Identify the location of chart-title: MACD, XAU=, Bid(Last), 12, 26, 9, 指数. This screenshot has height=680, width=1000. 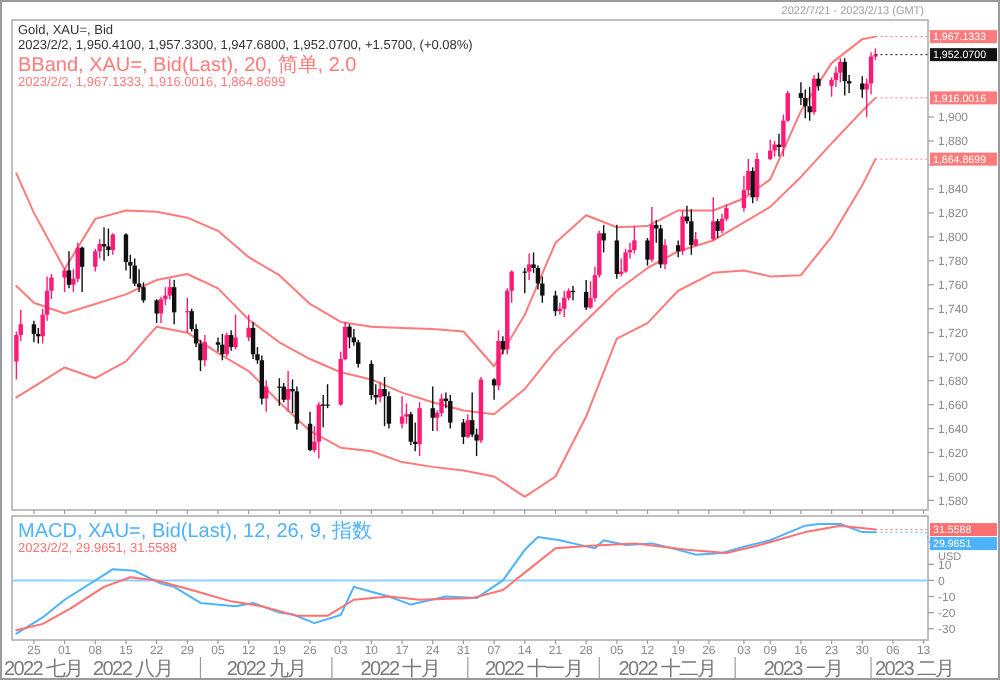
(195, 531).